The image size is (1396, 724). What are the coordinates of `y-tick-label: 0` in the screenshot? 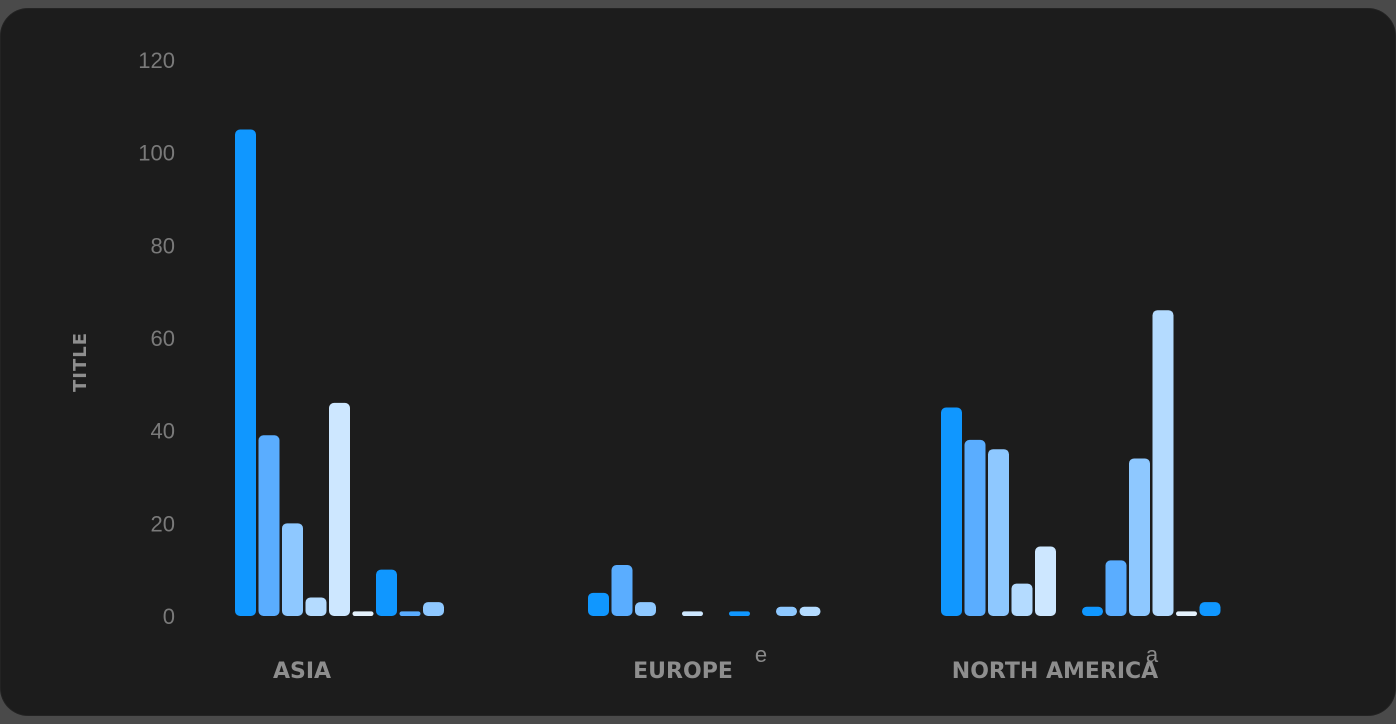 It's located at (169, 616).